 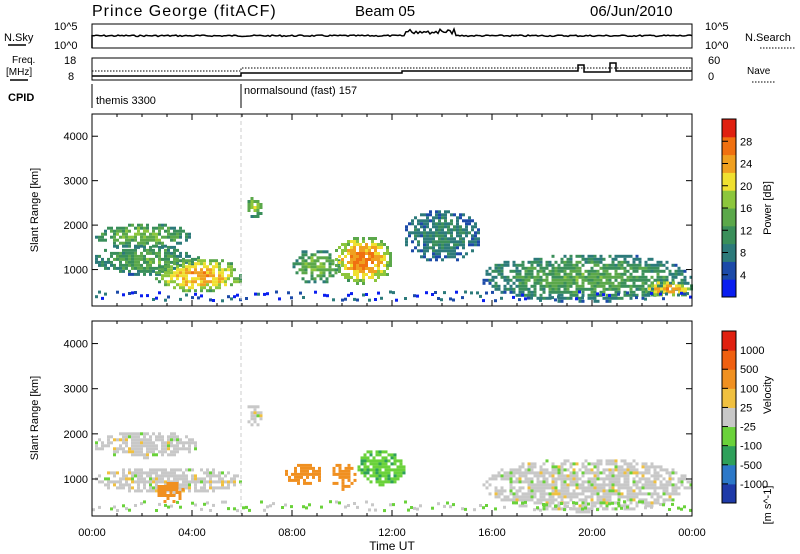 What do you see at coordinates (76, 480) in the screenshot?
I see `y-tick-label: 1000` at bounding box center [76, 480].